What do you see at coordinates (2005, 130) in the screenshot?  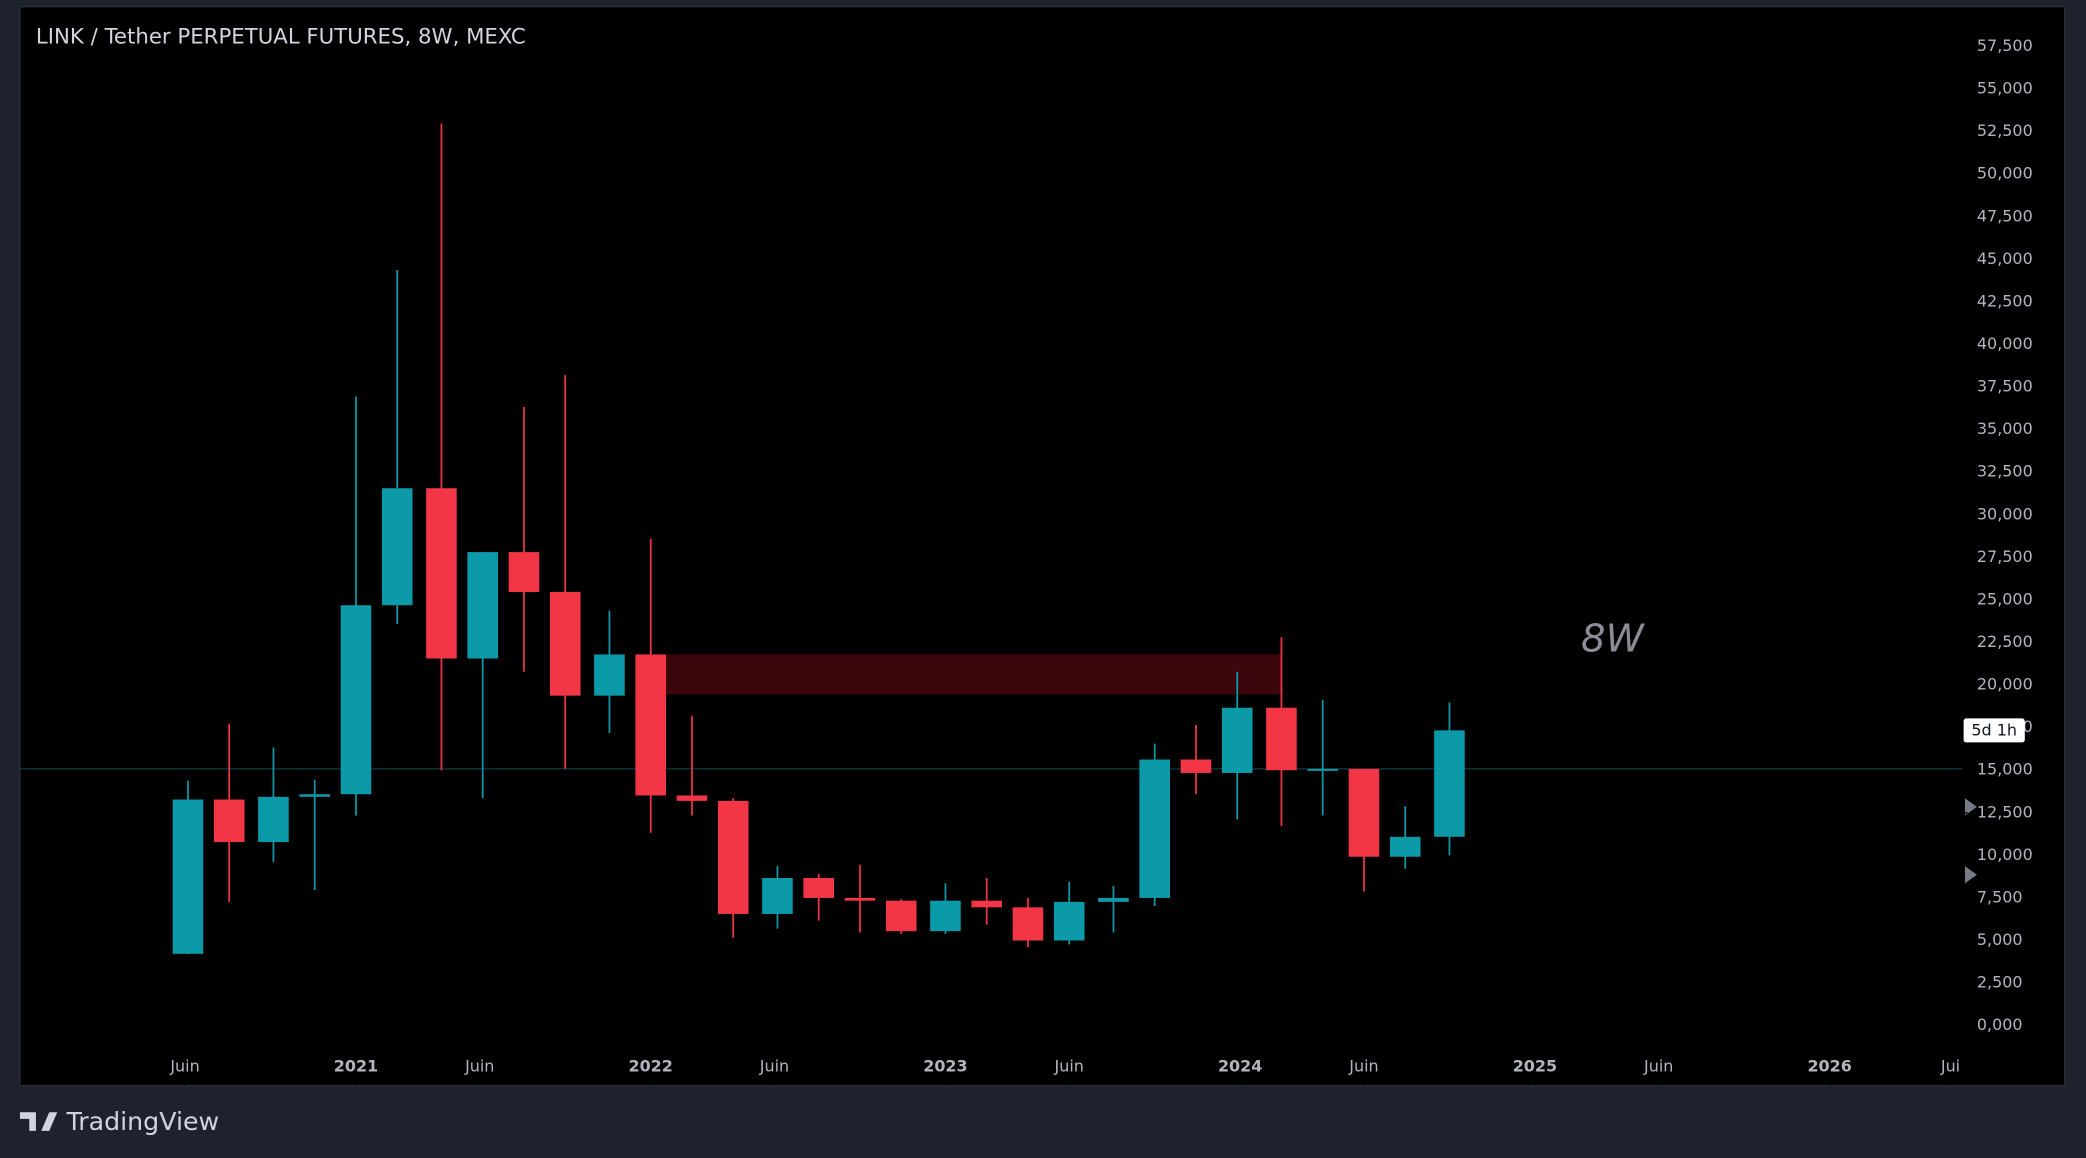 I see `y-tick-label: 52,500` at bounding box center [2005, 130].